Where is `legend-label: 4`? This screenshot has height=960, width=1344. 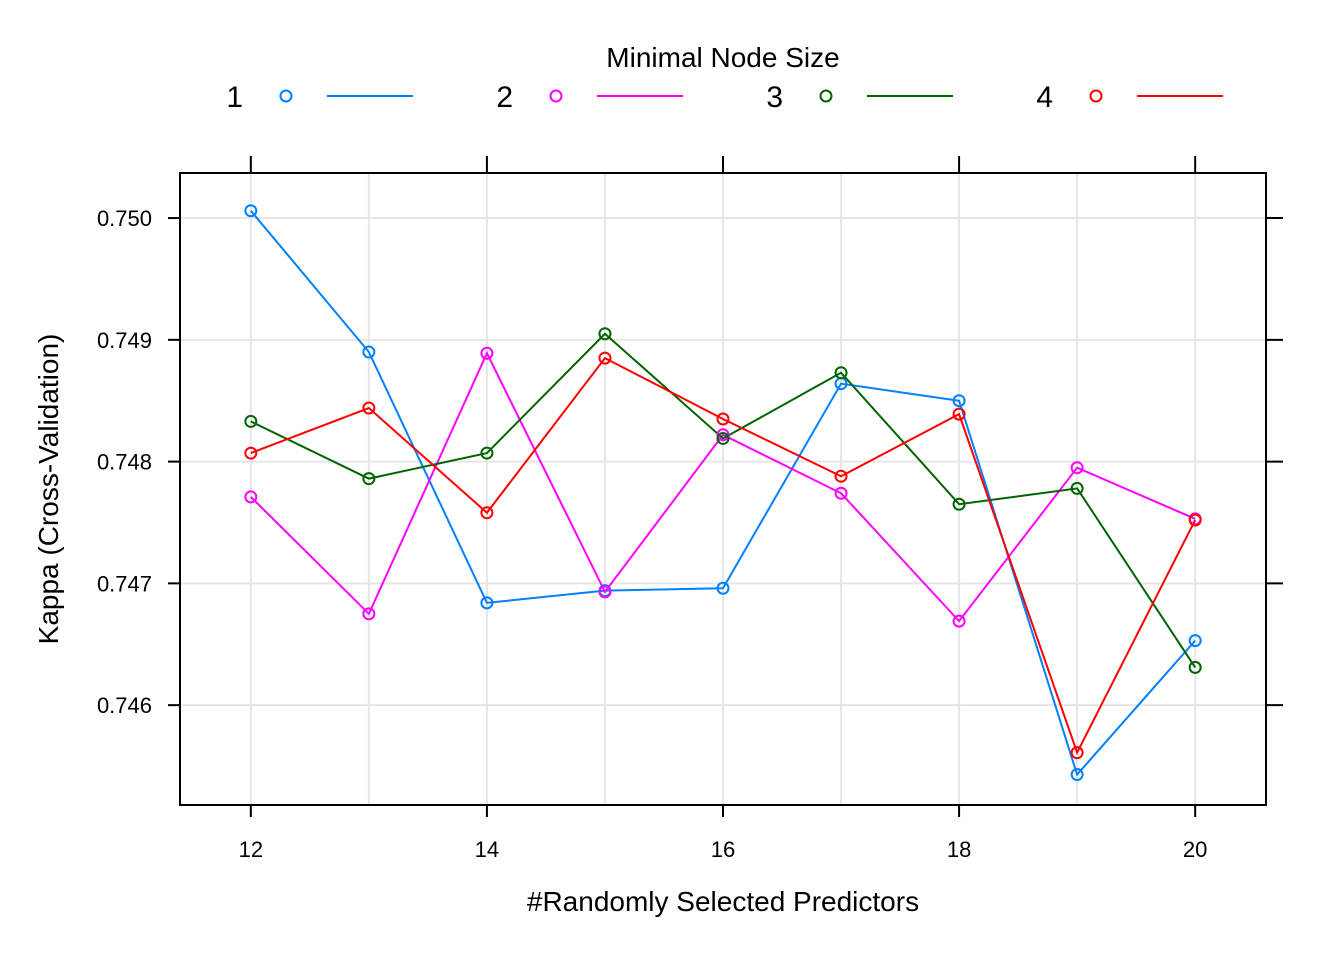 legend-label: 4 is located at coordinates (1044, 97).